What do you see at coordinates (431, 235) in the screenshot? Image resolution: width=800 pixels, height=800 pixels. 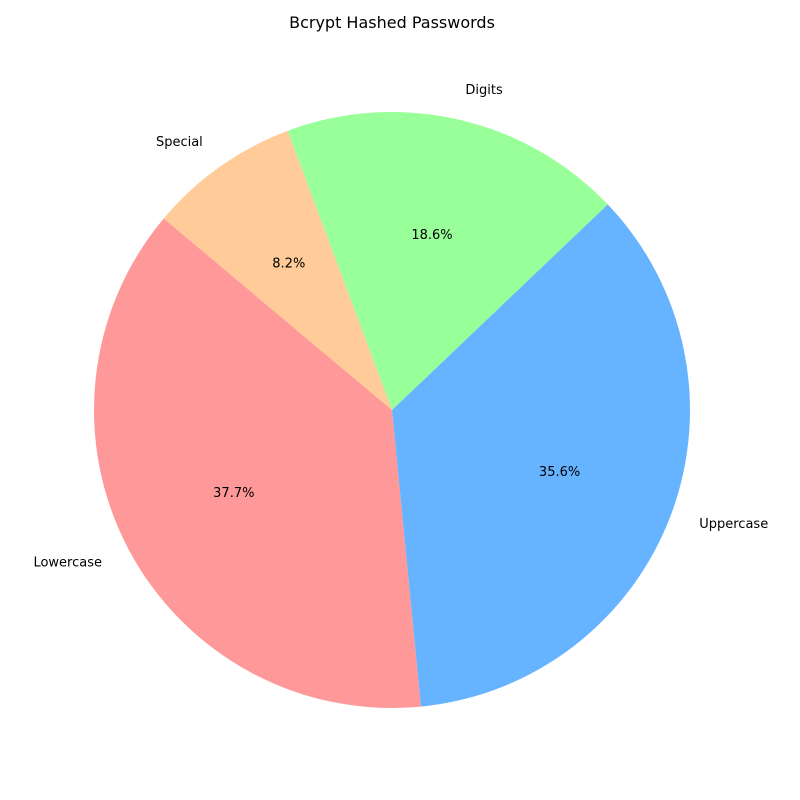 I see `slice-pct-digits: 18.6%` at bounding box center [431, 235].